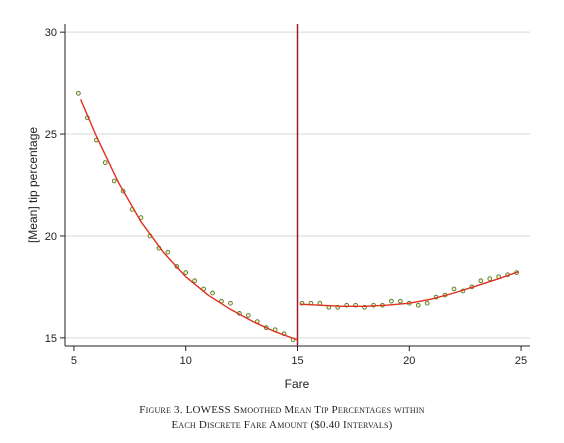 The width and height of the screenshot is (564, 443). Describe the element at coordinates (297, 361) in the screenshot. I see `x-tick-label: 15` at that location.